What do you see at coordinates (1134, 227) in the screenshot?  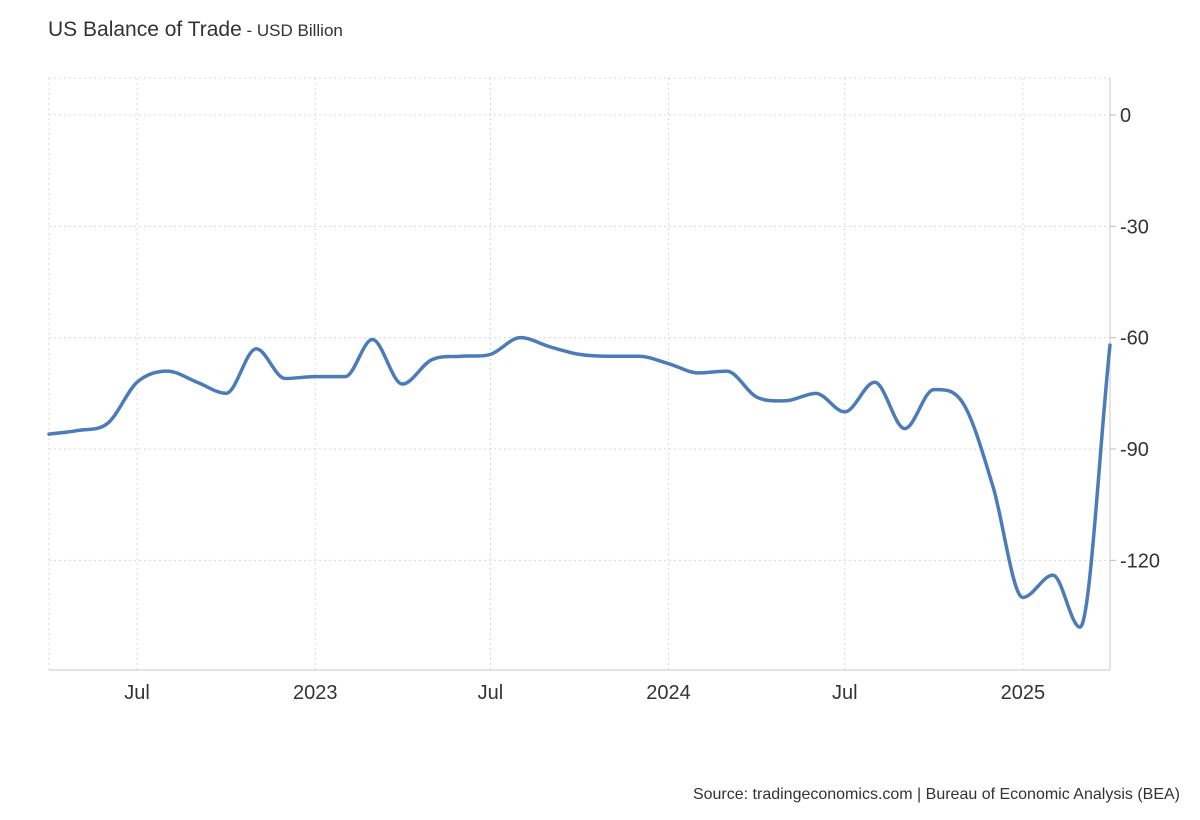 I see `y-tick-label: -30` at bounding box center [1134, 227].